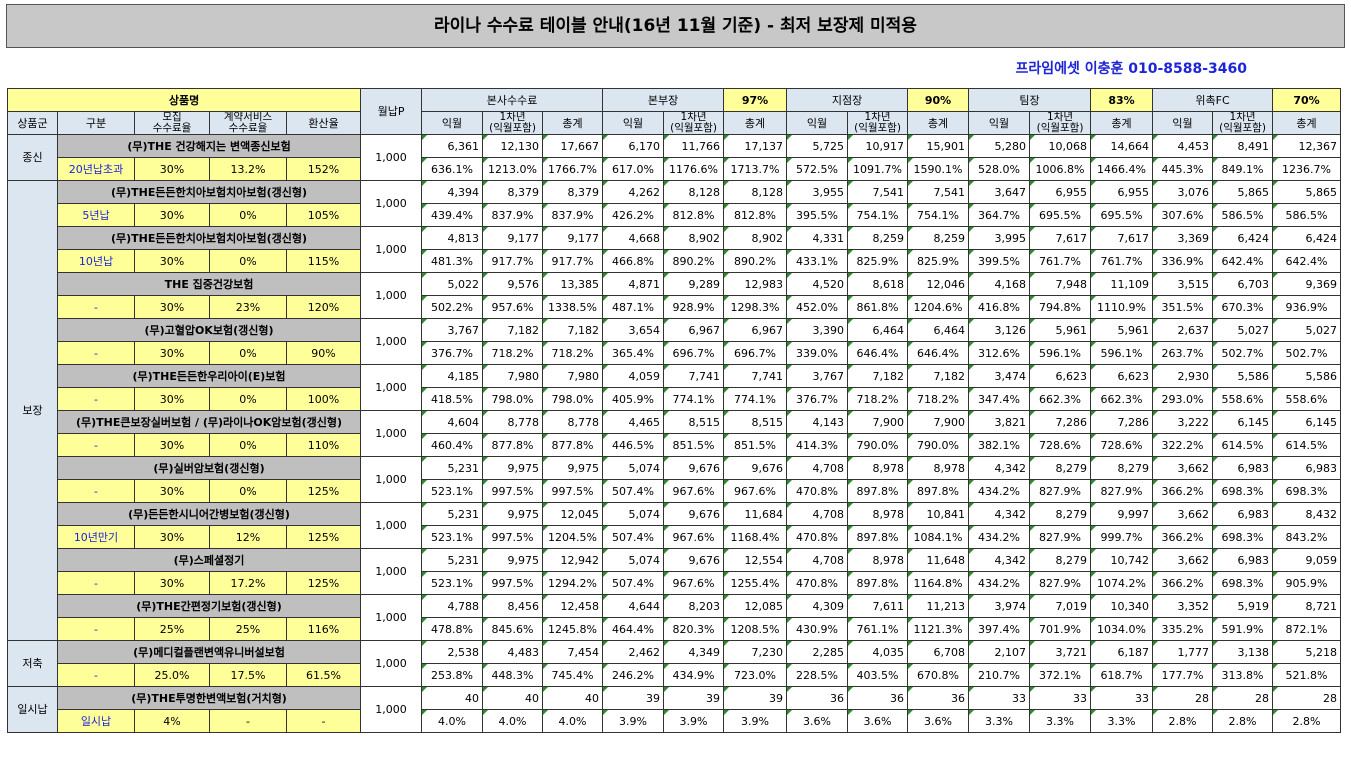 The image size is (1351, 777). I want to click on rate-cell: 1204.6%, so click(938, 307).